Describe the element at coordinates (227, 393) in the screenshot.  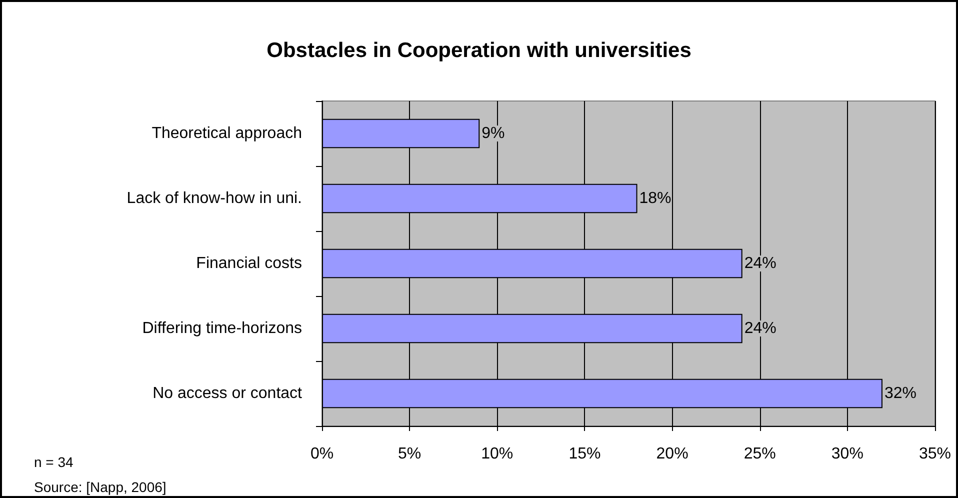
I see `y-tick-label: No access or contact` at that location.